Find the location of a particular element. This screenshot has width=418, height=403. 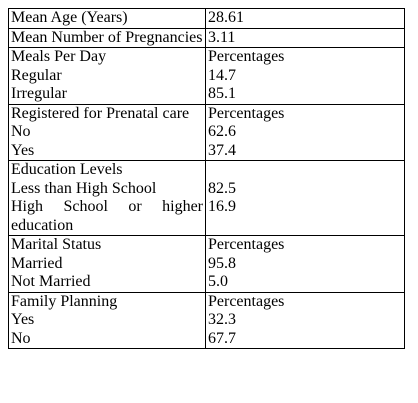

cell-label: Mean Number of Pregnancies is located at coordinates (107, 37).